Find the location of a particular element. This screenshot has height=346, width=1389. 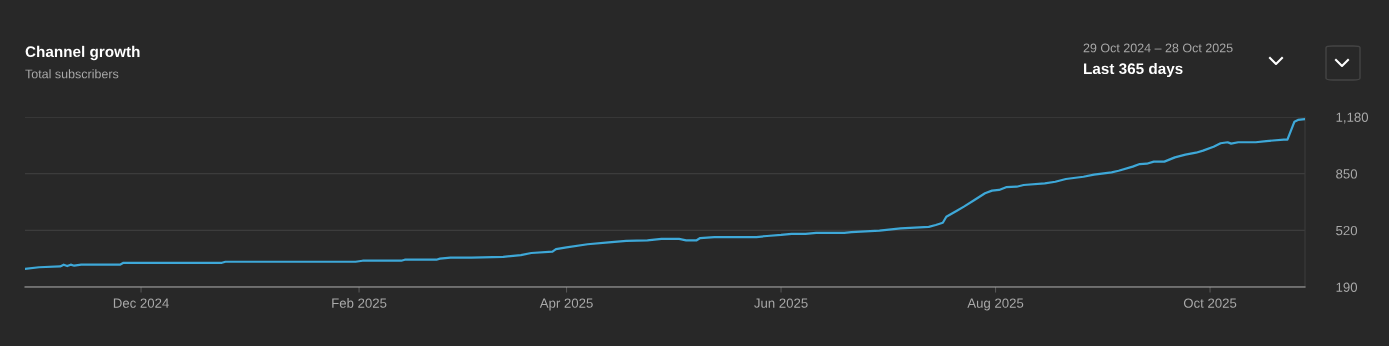

y-tick-label: 850 is located at coordinates (1347, 174).